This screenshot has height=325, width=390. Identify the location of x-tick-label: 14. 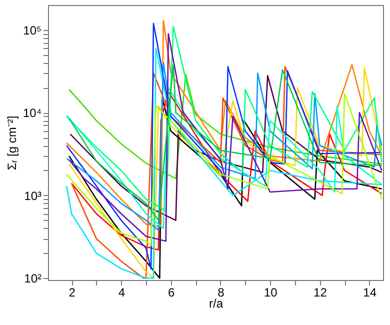
(370, 293).